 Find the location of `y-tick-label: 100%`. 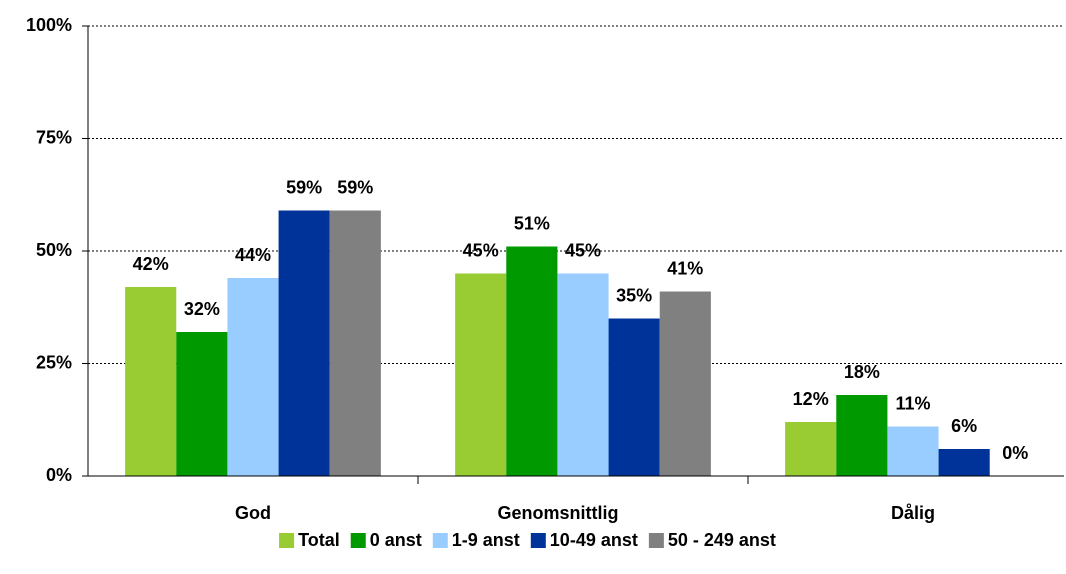

y-tick-label: 100% is located at coordinates (49, 25).